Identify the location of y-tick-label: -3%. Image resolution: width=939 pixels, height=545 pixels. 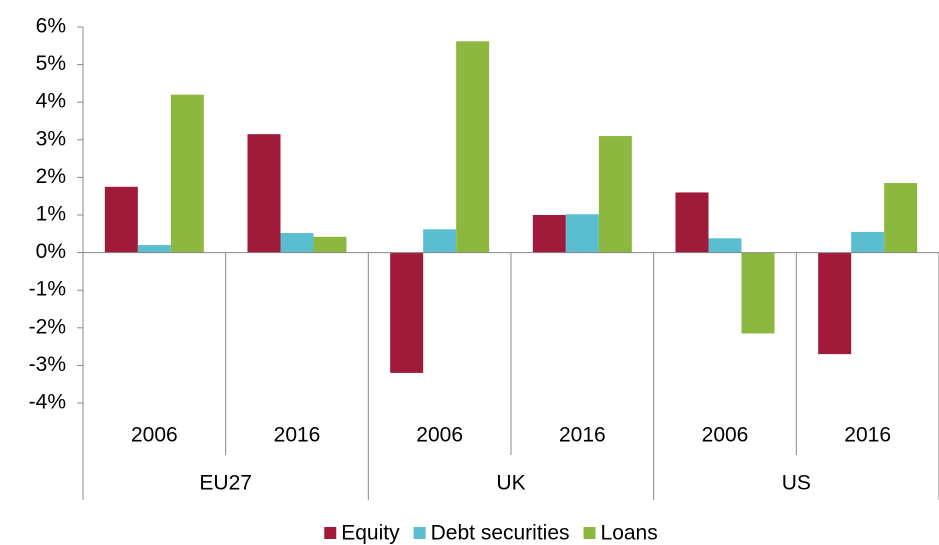
(47, 364).